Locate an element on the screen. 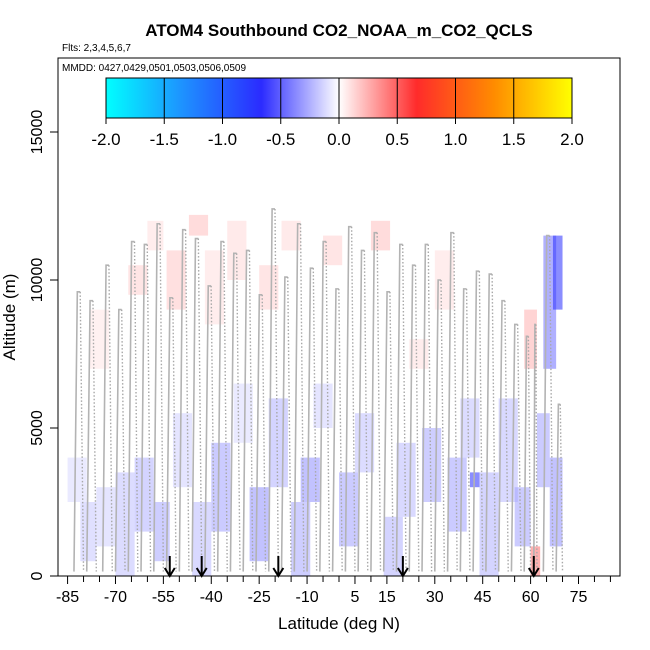 The height and width of the screenshot is (650, 650). x-tick-label: 75 is located at coordinates (579, 597).